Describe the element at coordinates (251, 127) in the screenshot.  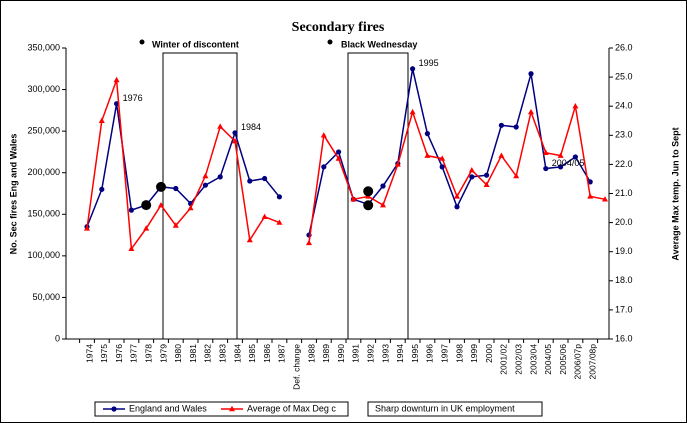
I see `annotation: 1984` at that location.